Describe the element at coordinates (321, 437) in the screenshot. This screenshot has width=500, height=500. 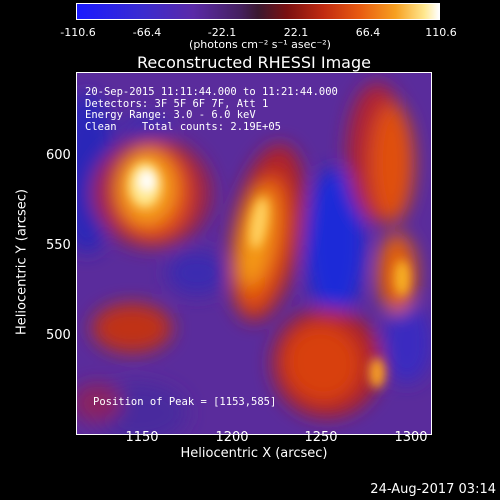
I see `x-tick: 1250` at that location.